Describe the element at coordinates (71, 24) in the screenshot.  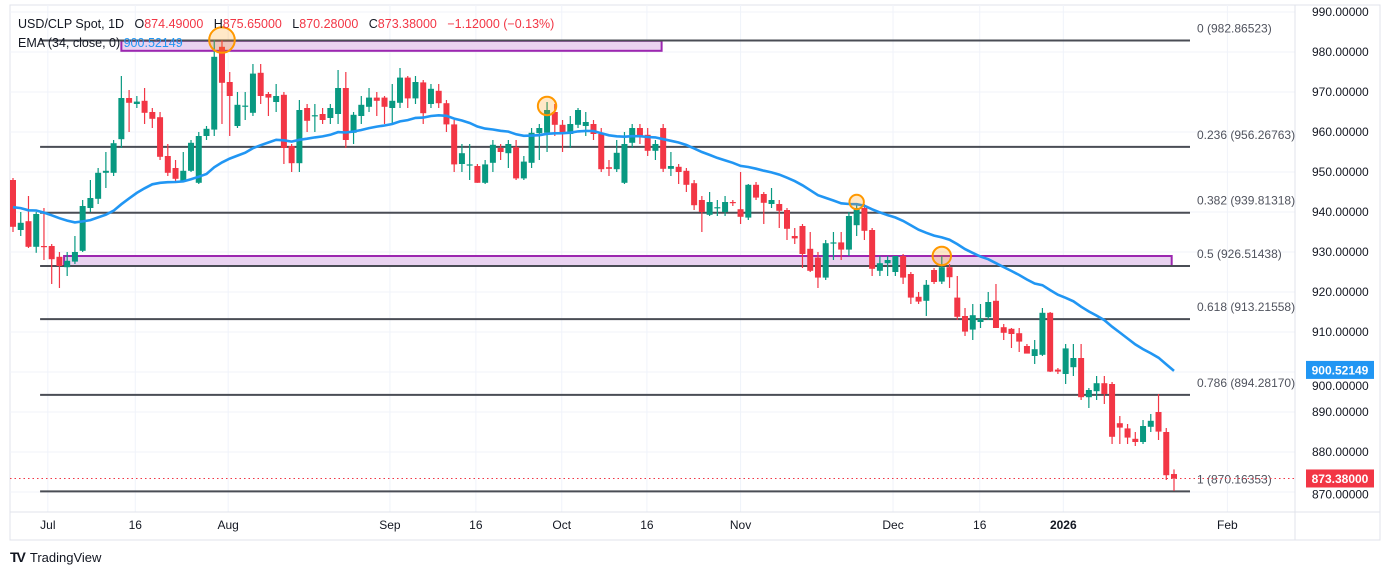
I see `symbol-label: USD/CLP Spot, 1D` at that location.